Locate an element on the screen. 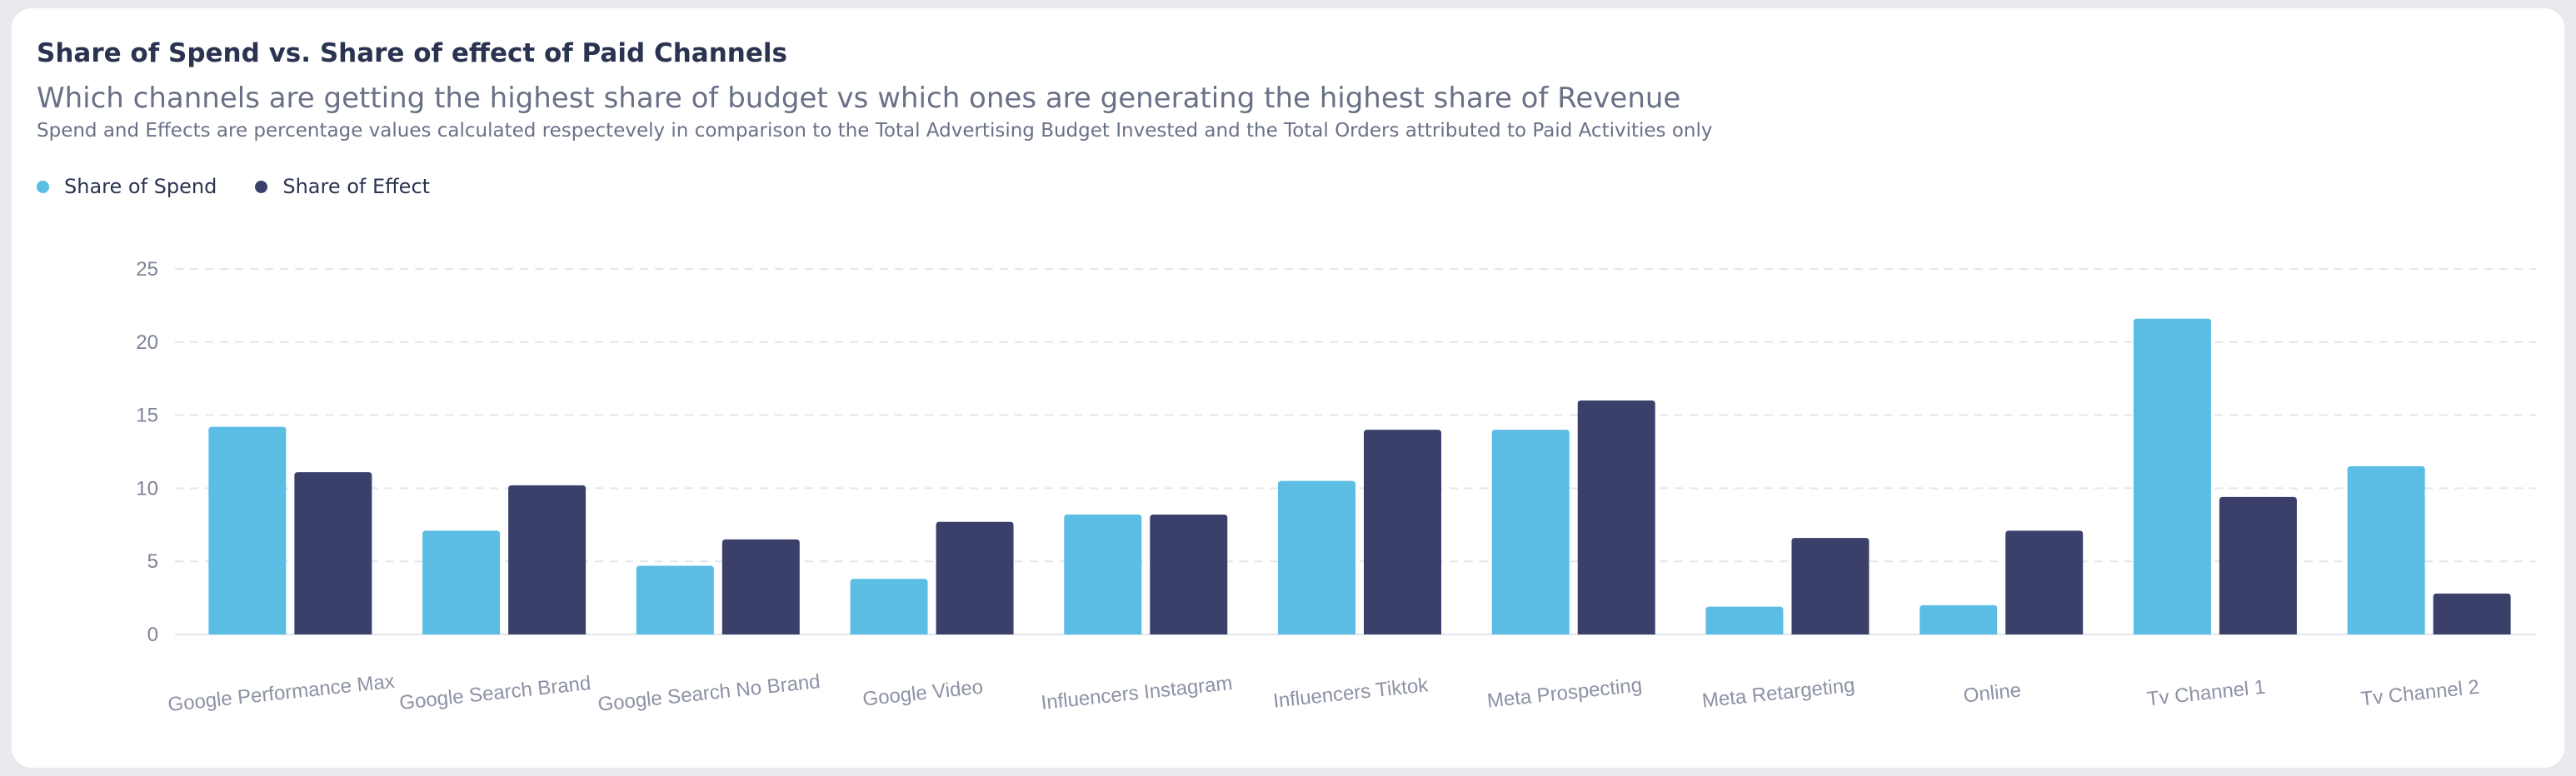  x-tick-label: Meta Retargeting is located at coordinates (1778, 693).